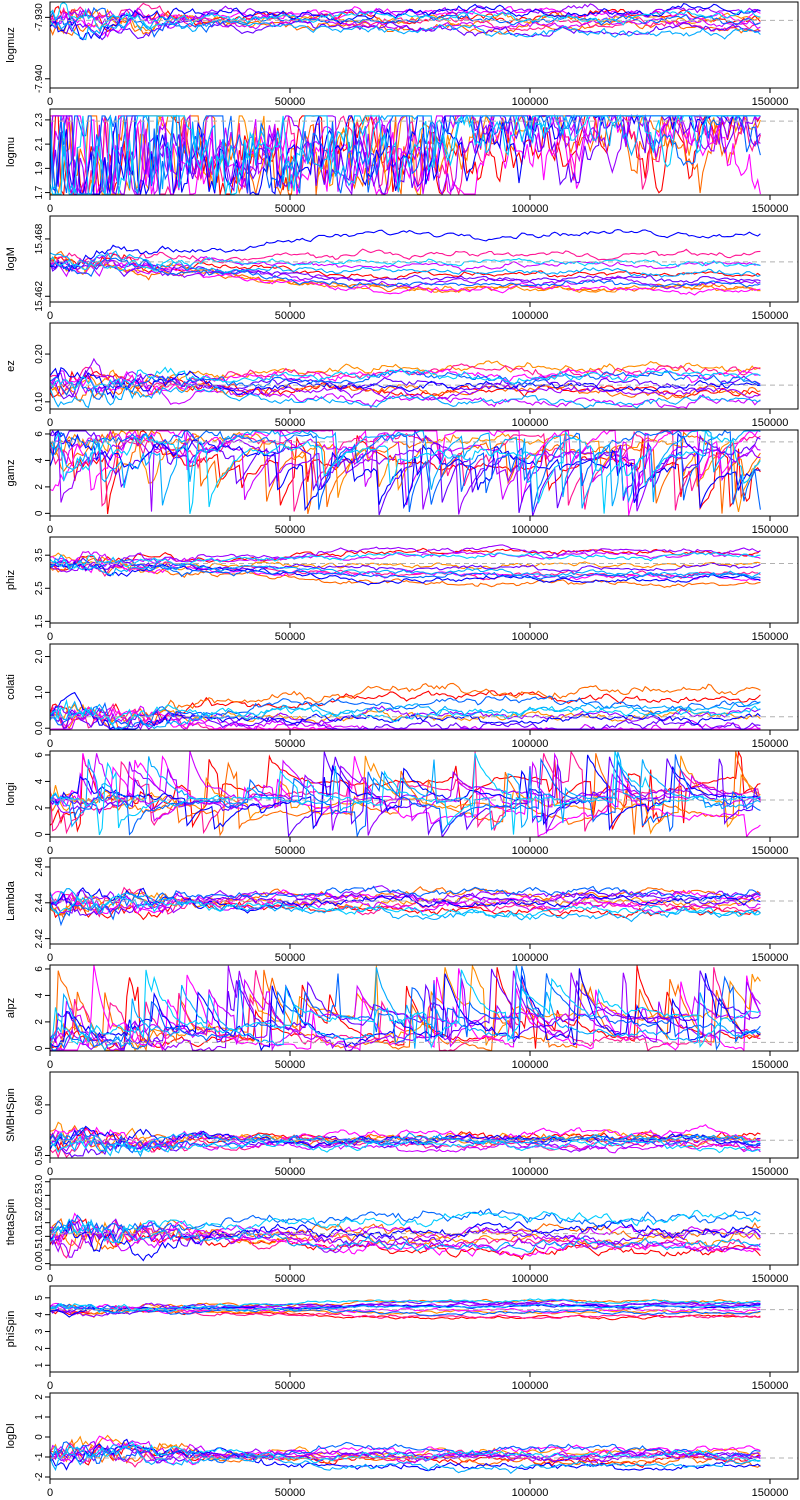  I want to click on y-axis-label: longi, so click(11, 793).